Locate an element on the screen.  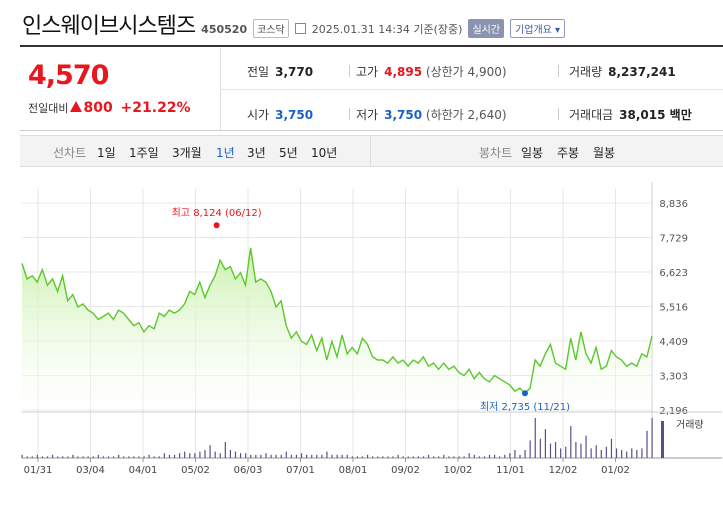
candle-chart-label: 봉차트 is located at coordinates (496, 153).